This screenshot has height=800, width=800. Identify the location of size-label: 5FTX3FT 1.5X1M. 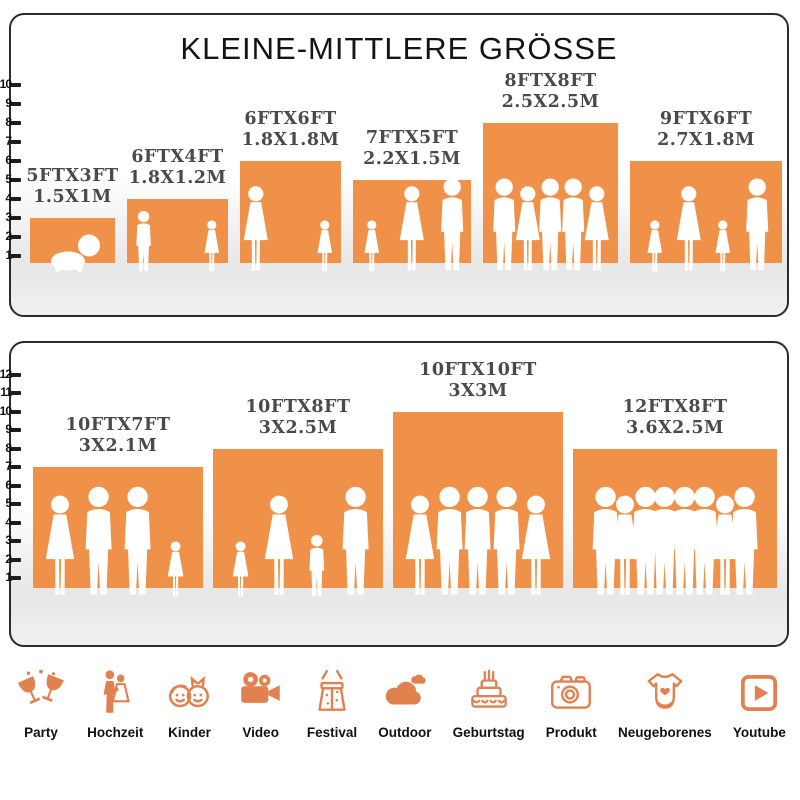
(72, 186).